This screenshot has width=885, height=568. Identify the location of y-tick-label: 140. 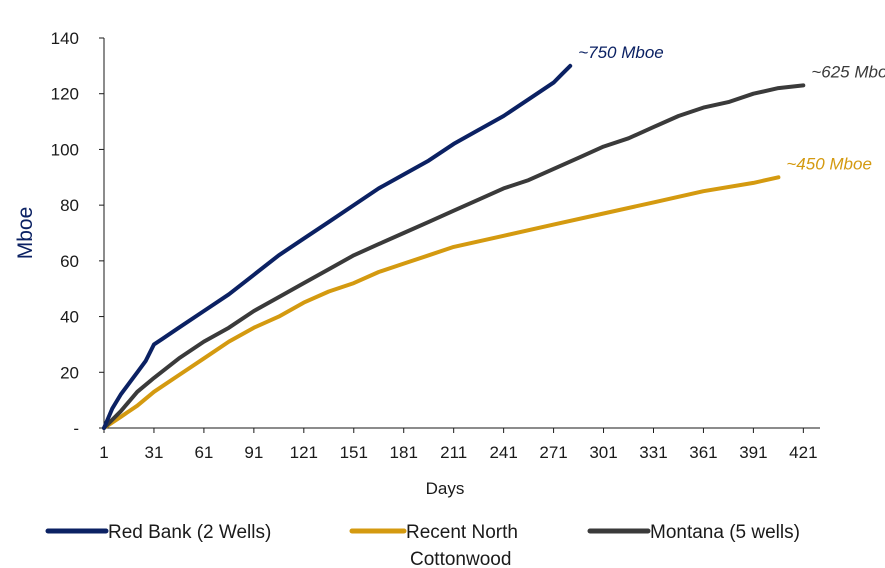
(65, 38).